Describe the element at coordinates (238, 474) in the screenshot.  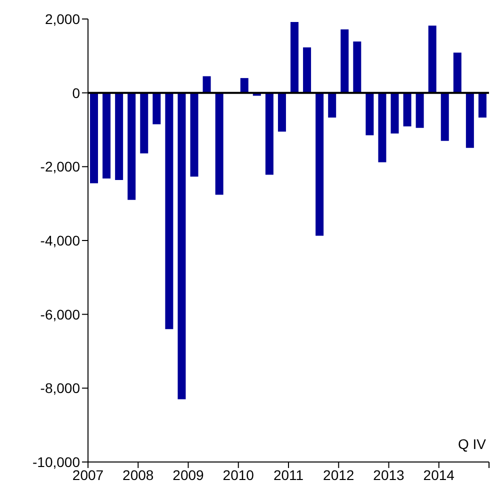
I see `x-tick-label: 2010` at that location.